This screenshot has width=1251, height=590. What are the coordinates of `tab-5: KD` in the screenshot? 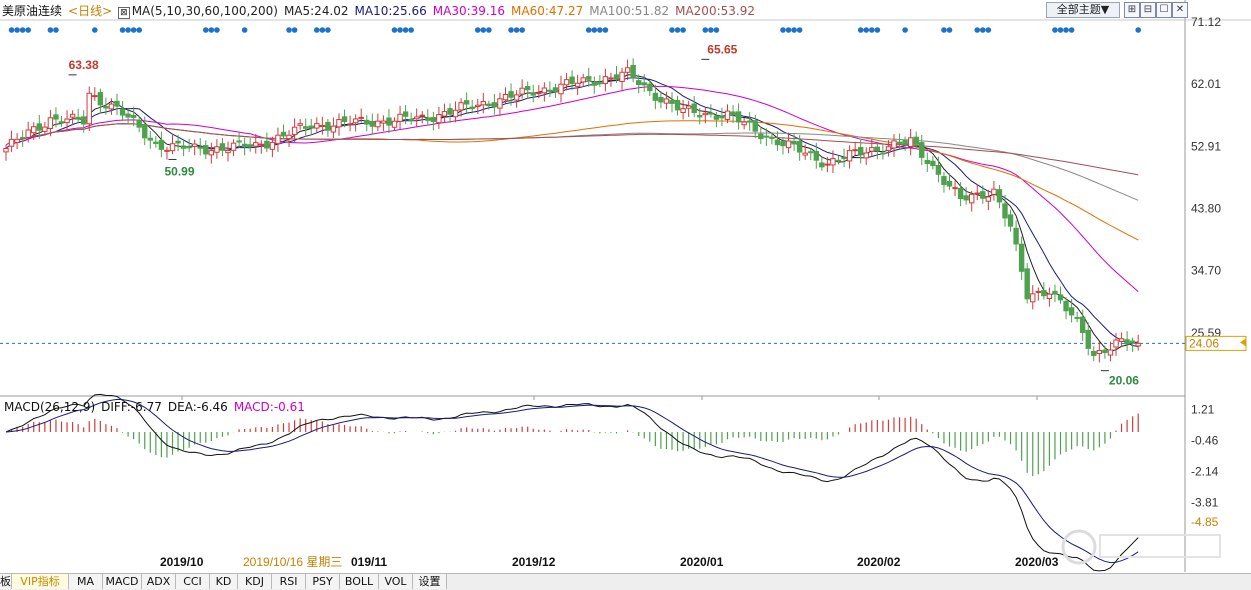 It's located at (224, 581).